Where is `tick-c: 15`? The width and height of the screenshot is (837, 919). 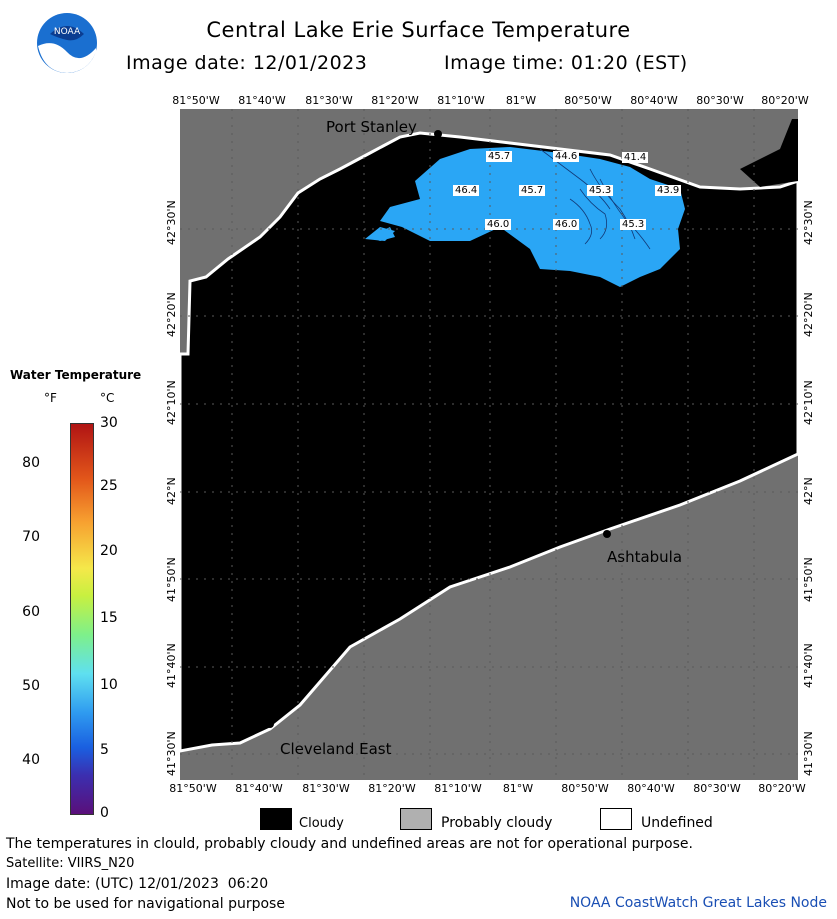 tick-c: 15 is located at coordinates (109, 618).